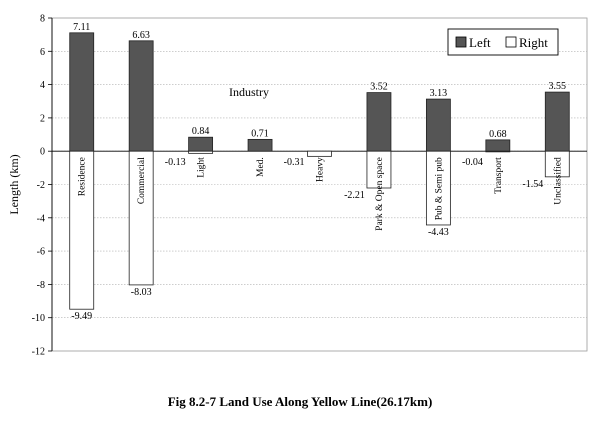 The height and width of the screenshot is (430, 600). Describe the element at coordinates (498, 134) in the screenshot. I see `data-label-left: 0.68` at that location.